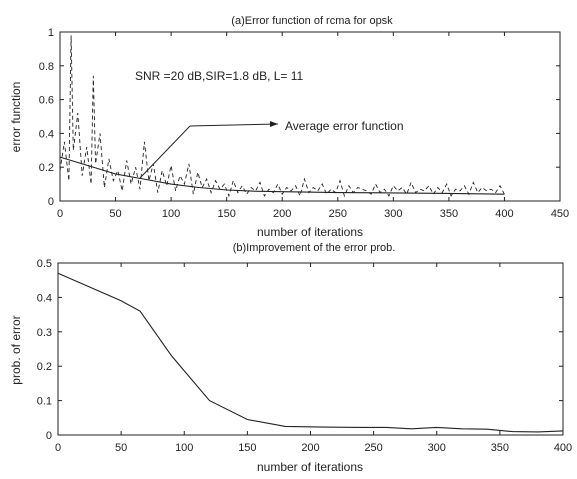  I want to click on y-tick-label: 0.1, so click(44, 402).